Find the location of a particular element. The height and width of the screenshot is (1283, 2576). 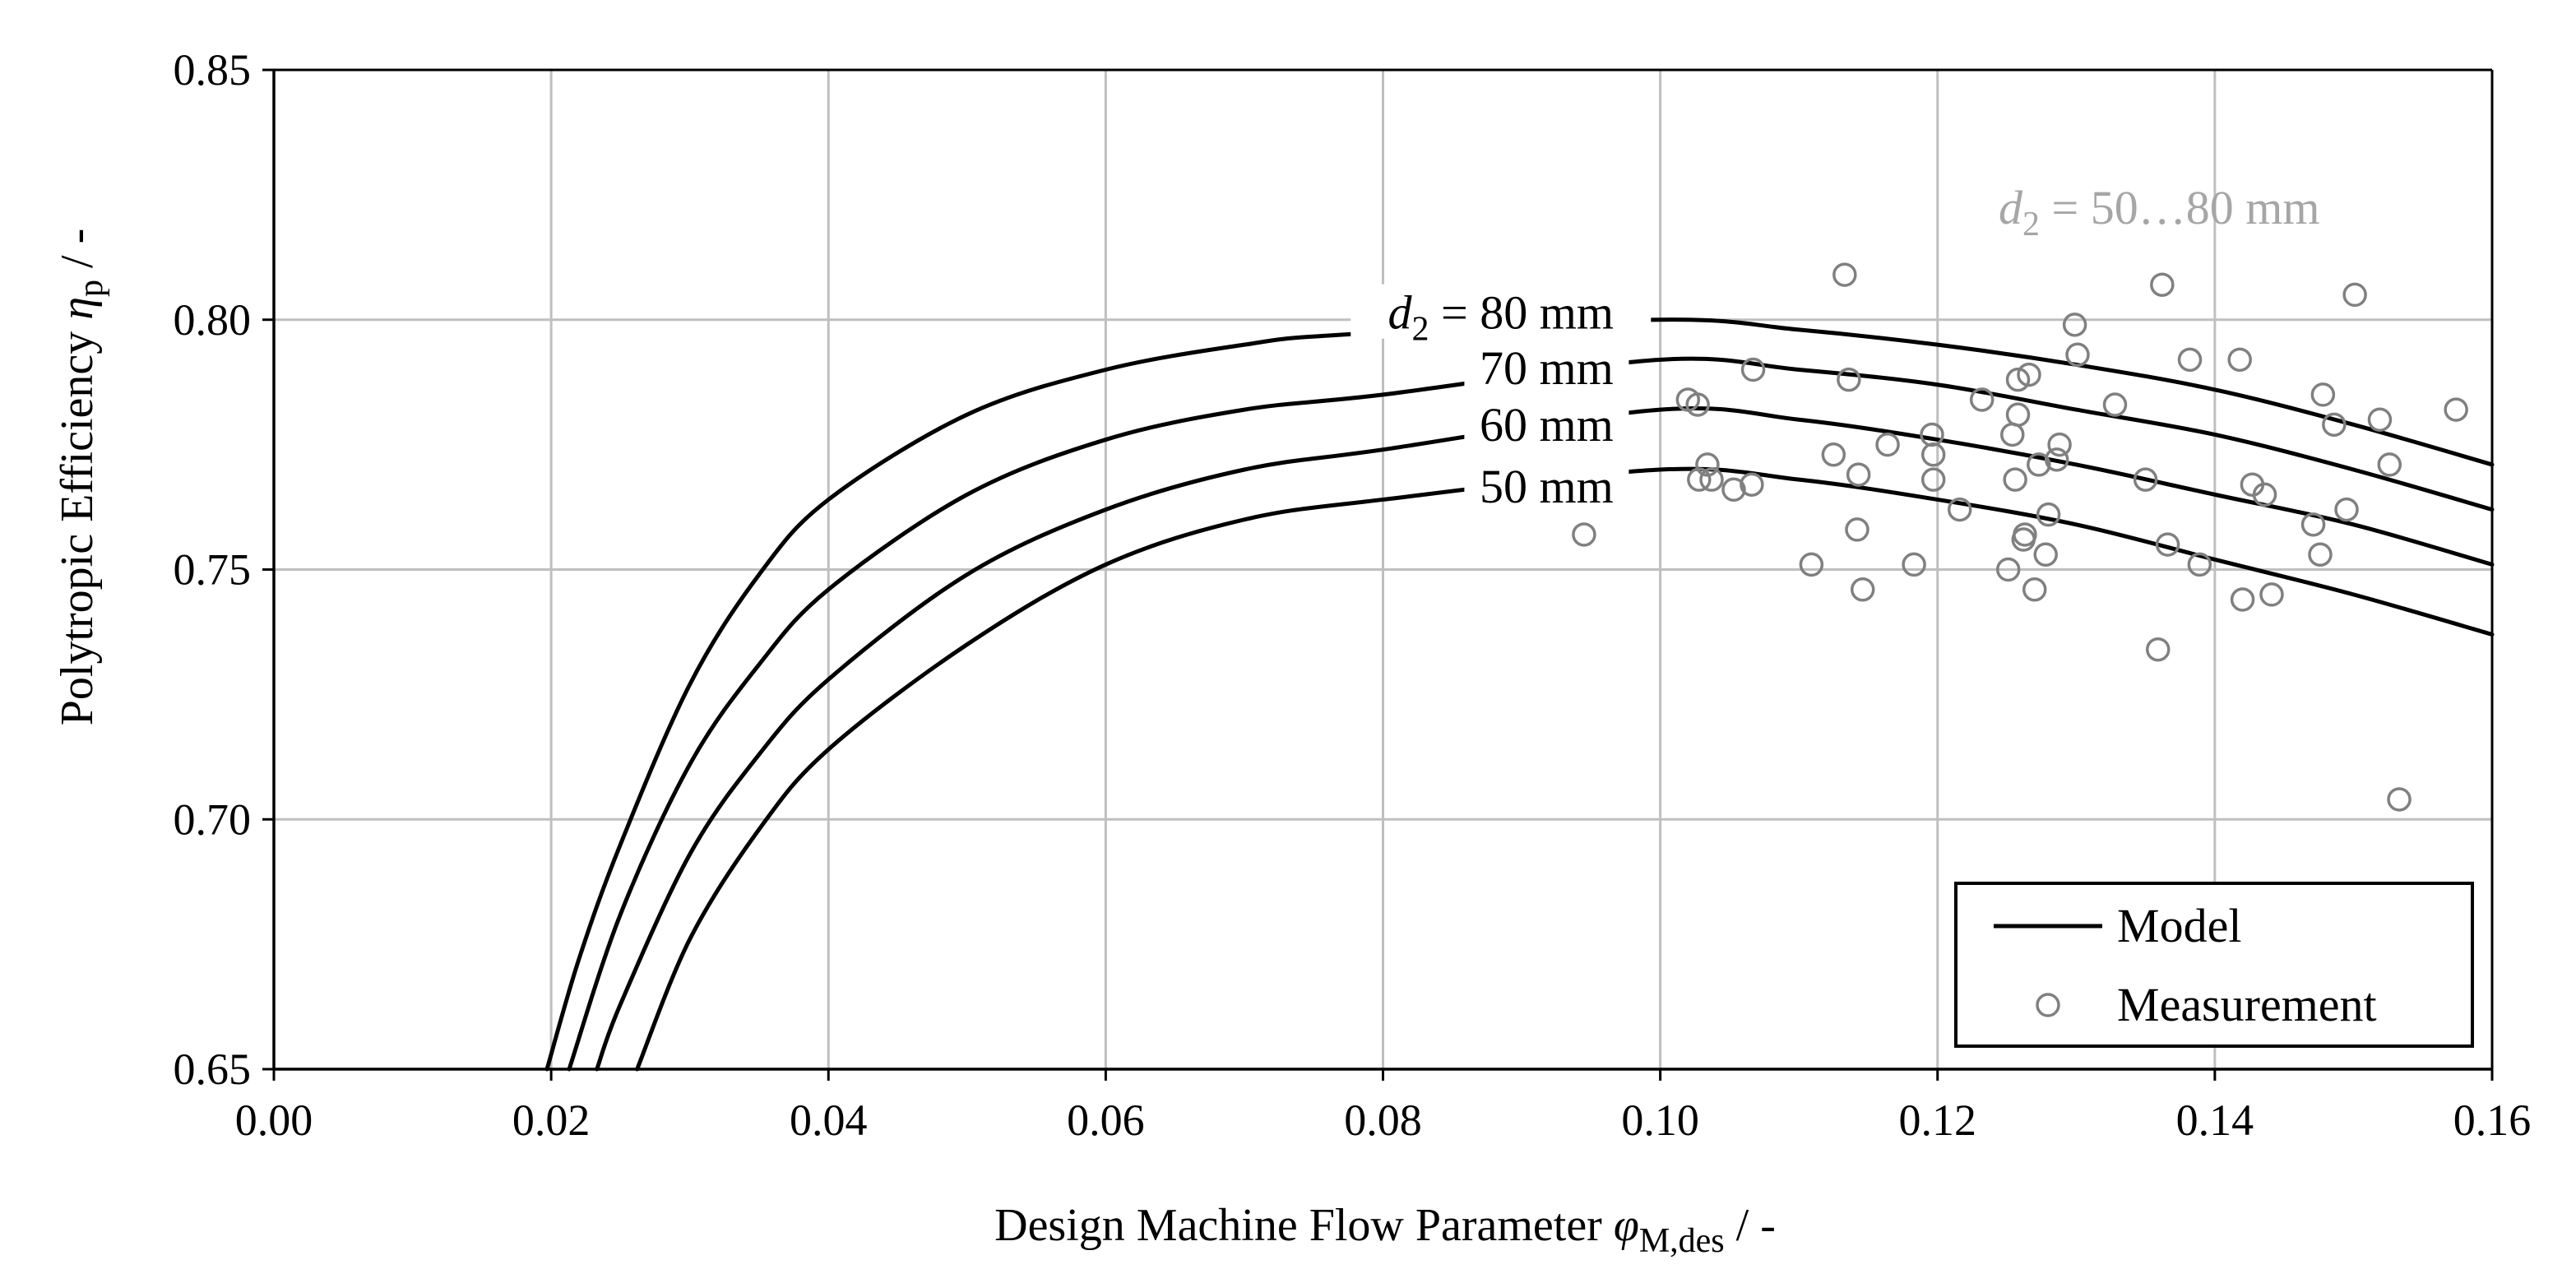

legend-model-label: Model is located at coordinates (2179, 925).